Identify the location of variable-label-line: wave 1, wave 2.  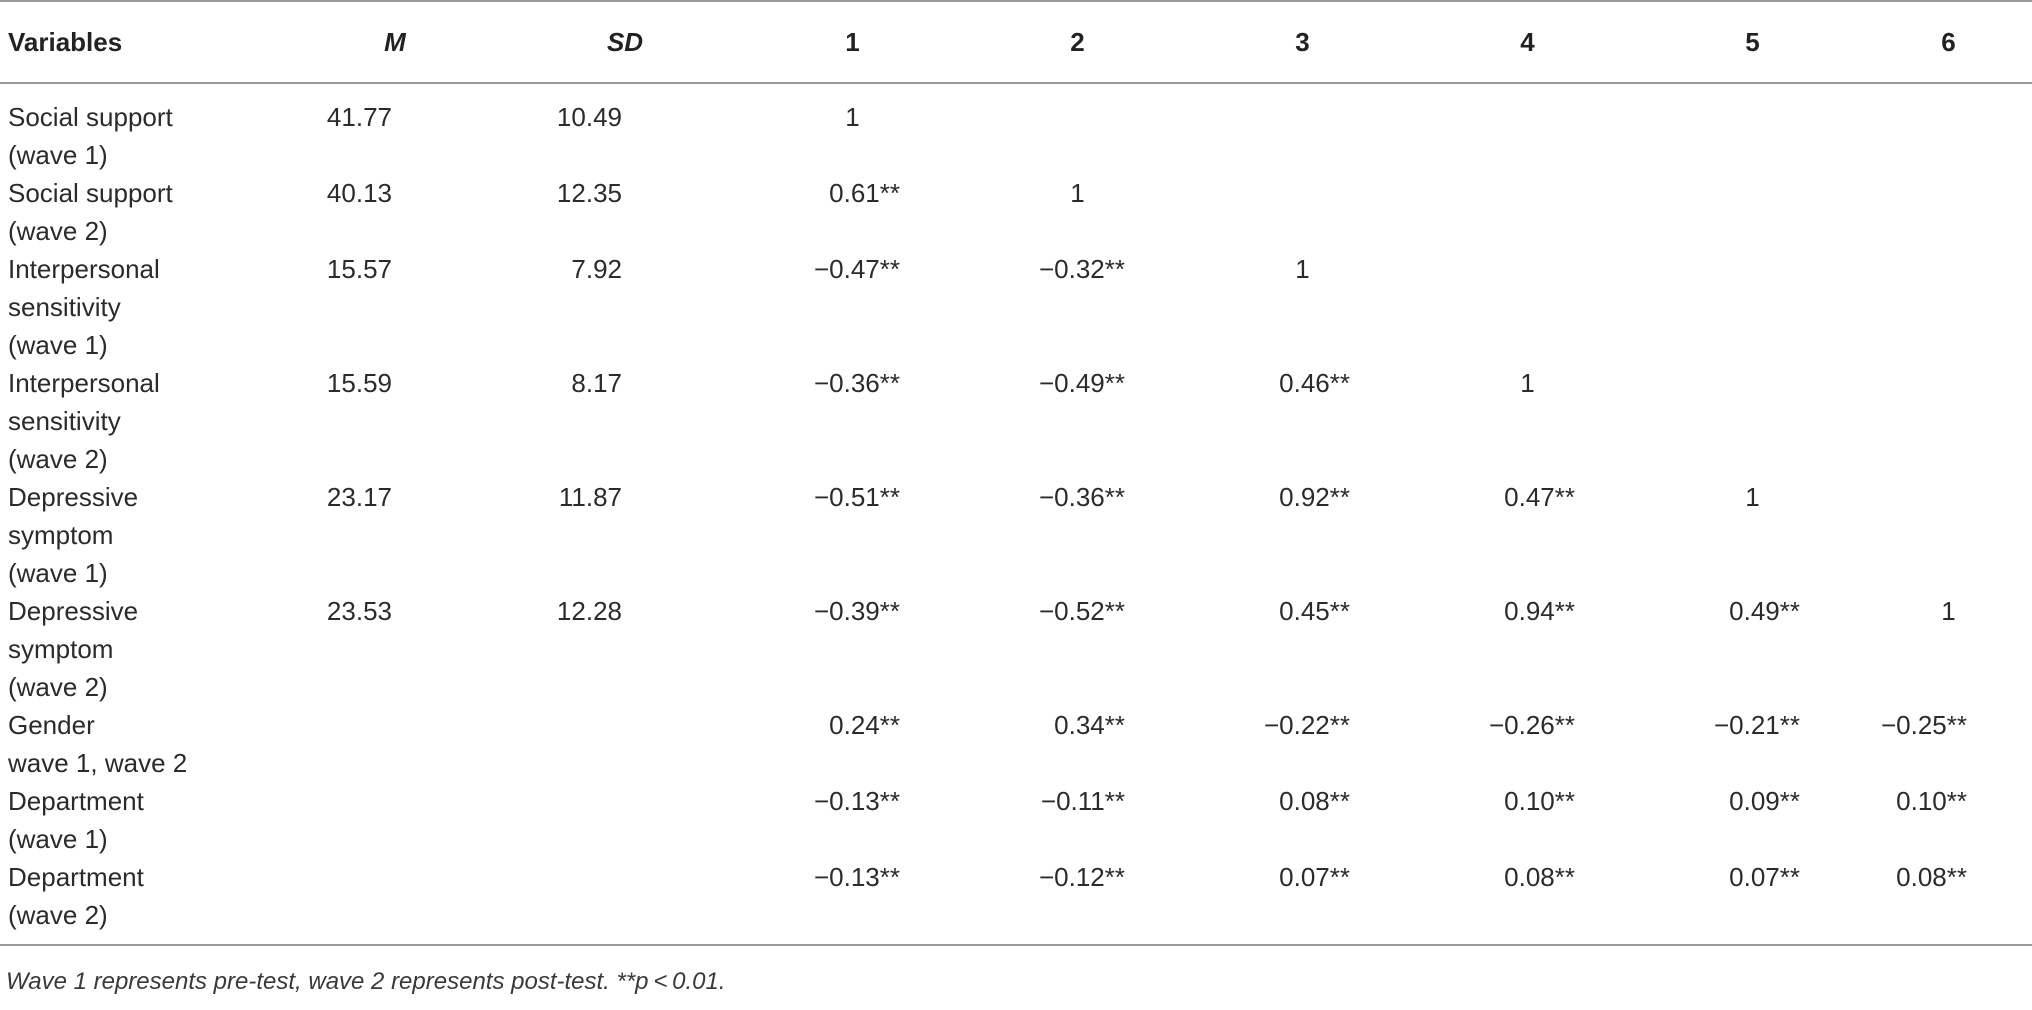
(98, 763).